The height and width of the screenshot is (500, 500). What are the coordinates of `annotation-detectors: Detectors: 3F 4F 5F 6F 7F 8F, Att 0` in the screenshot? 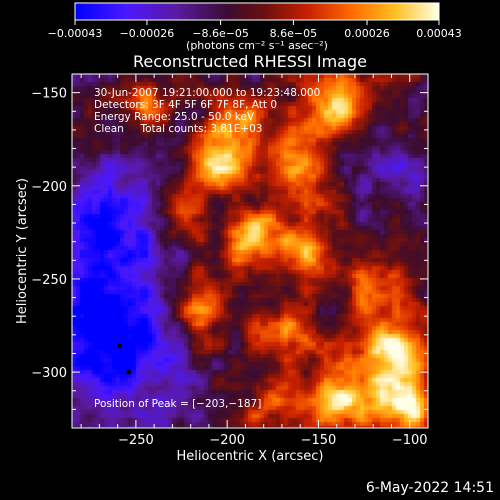 It's located at (185, 105).